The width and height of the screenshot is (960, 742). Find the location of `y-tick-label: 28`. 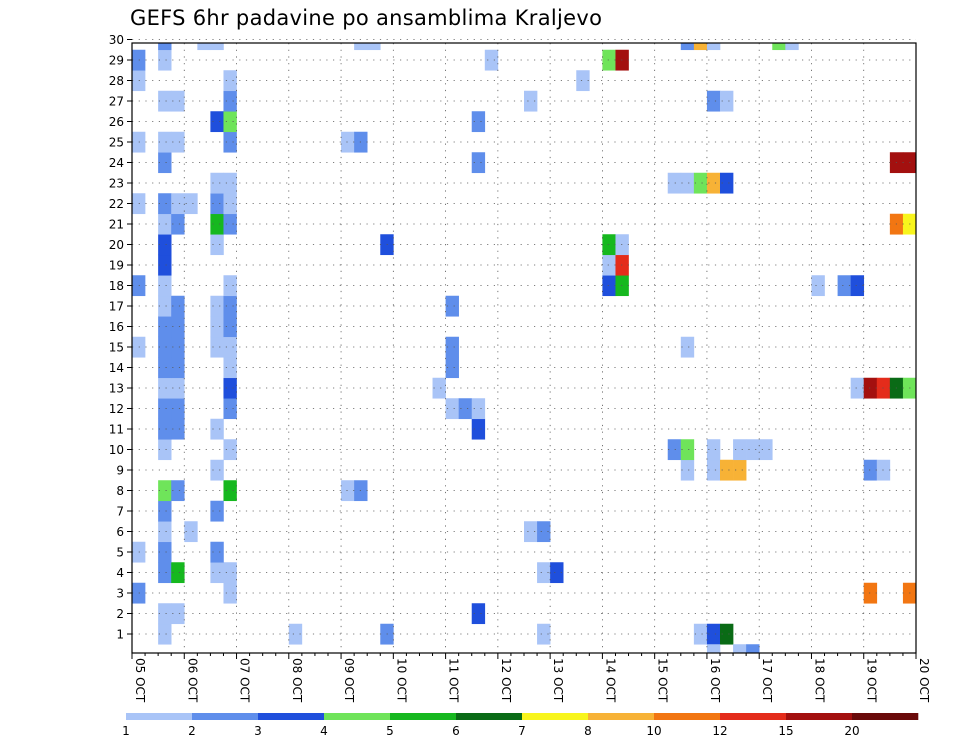

y-tick-label: 28 is located at coordinates (116, 81).